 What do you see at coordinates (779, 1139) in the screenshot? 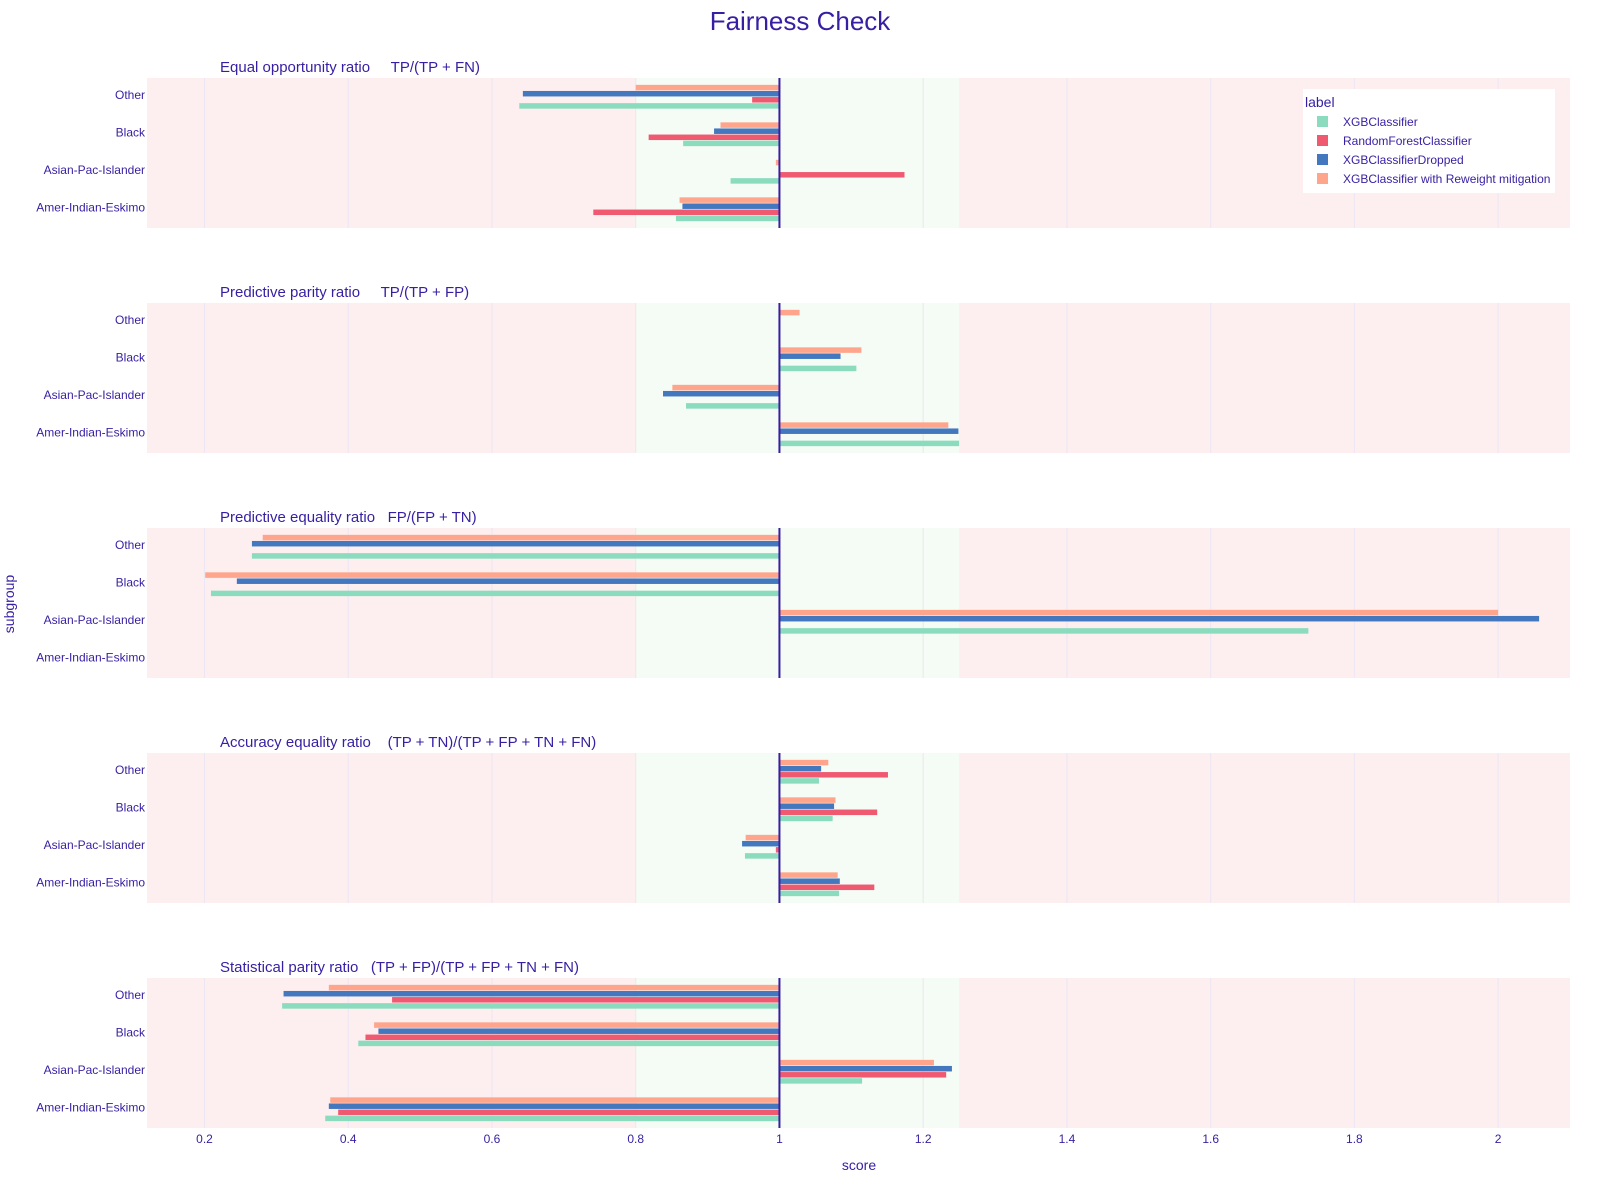
I see `x-tick-label: 1` at bounding box center [779, 1139].